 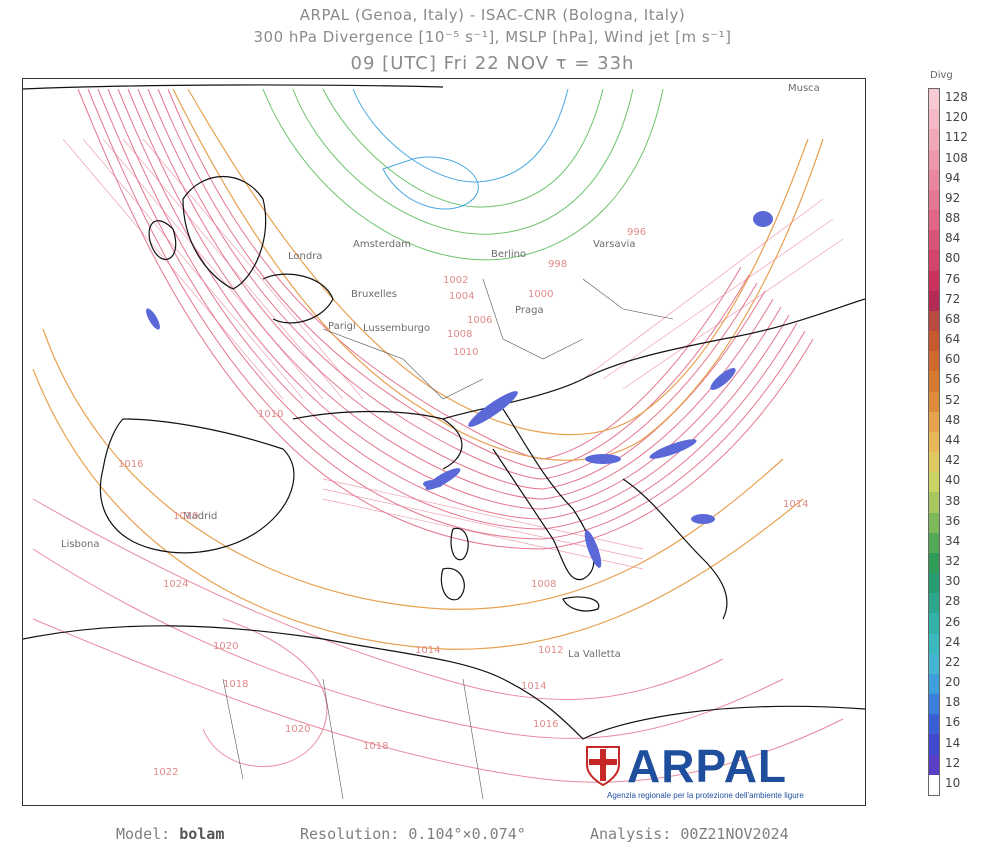 What do you see at coordinates (953, 500) in the screenshot?
I see `colorbar-tick-label: 38` at bounding box center [953, 500].